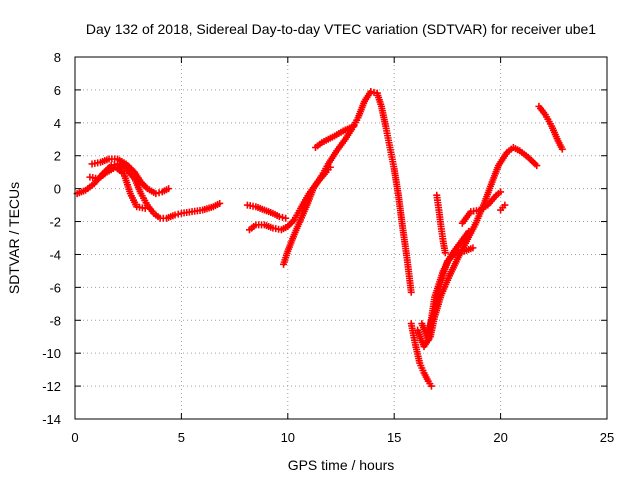  Describe the element at coordinates (500, 437) in the screenshot. I see `x-tick-label: 20` at that location.